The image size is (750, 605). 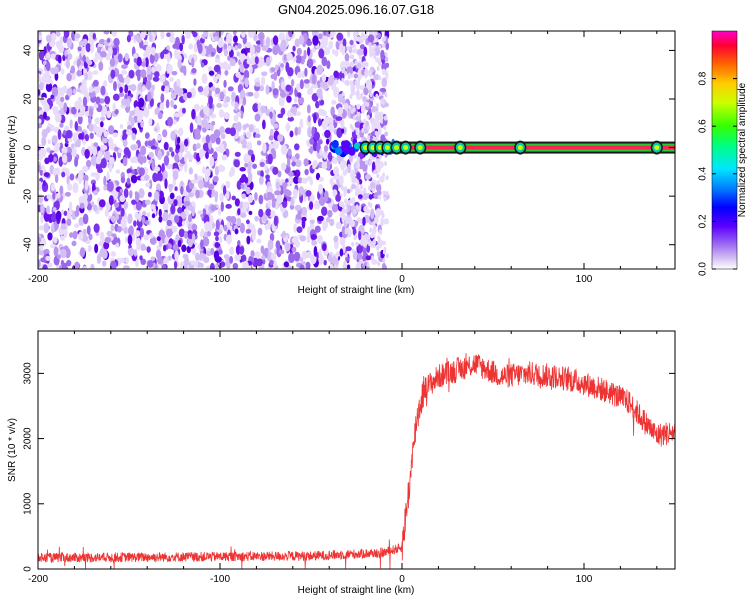 I want to click on x-tick-label-1-1: -100, so click(x=220, y=579).